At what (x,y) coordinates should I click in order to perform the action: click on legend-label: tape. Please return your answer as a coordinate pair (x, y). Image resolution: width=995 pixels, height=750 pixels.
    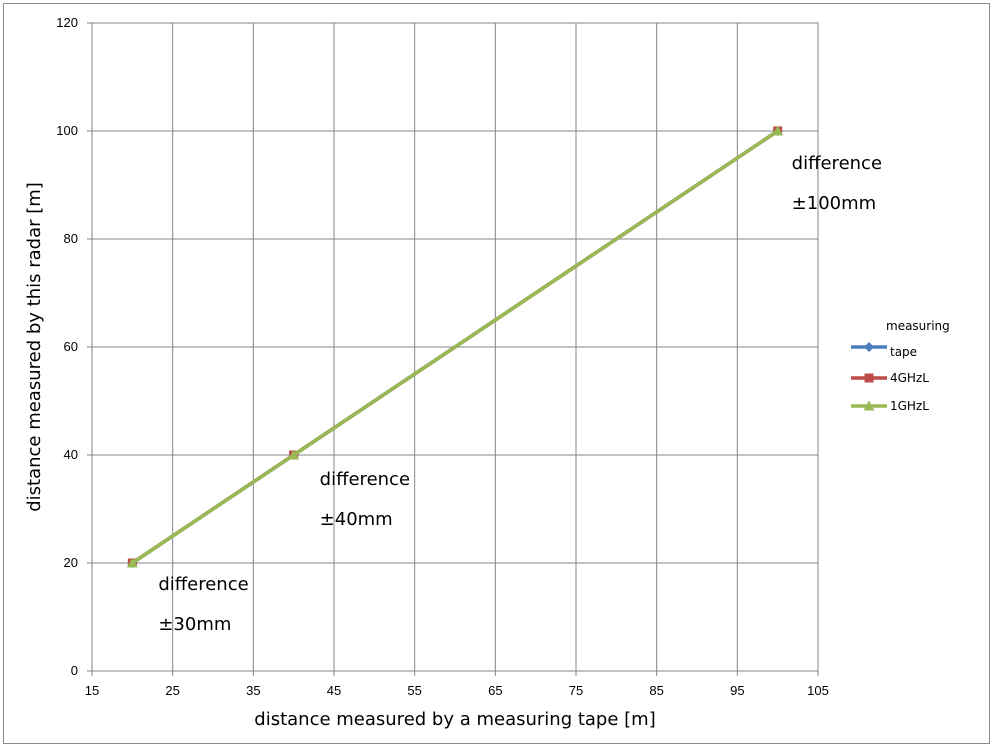
    Looking at the image, I should click on (903, 352).